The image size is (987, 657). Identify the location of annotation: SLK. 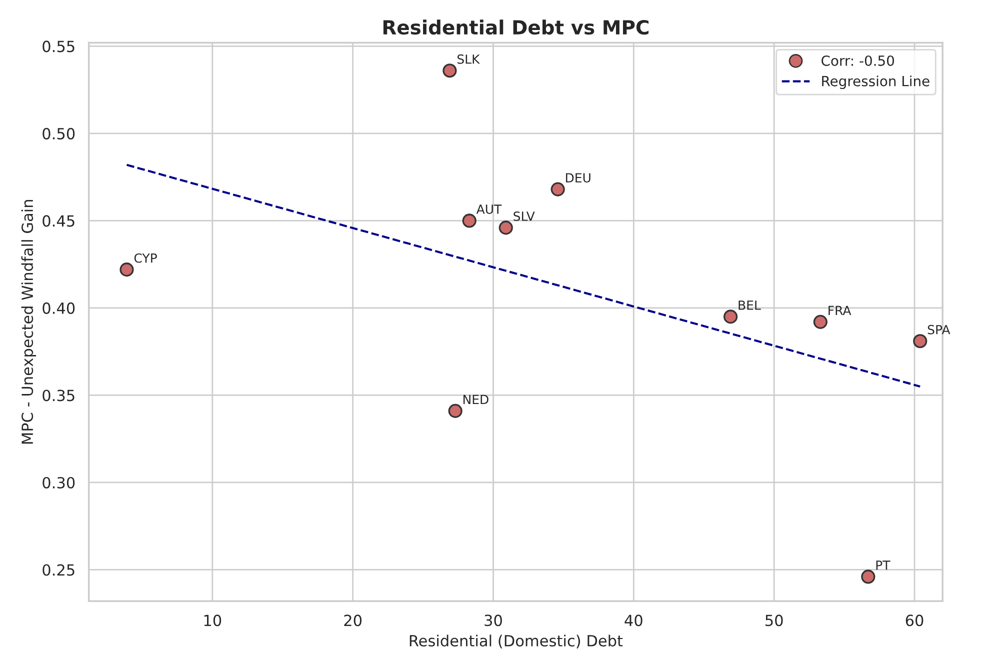
(468, 59).